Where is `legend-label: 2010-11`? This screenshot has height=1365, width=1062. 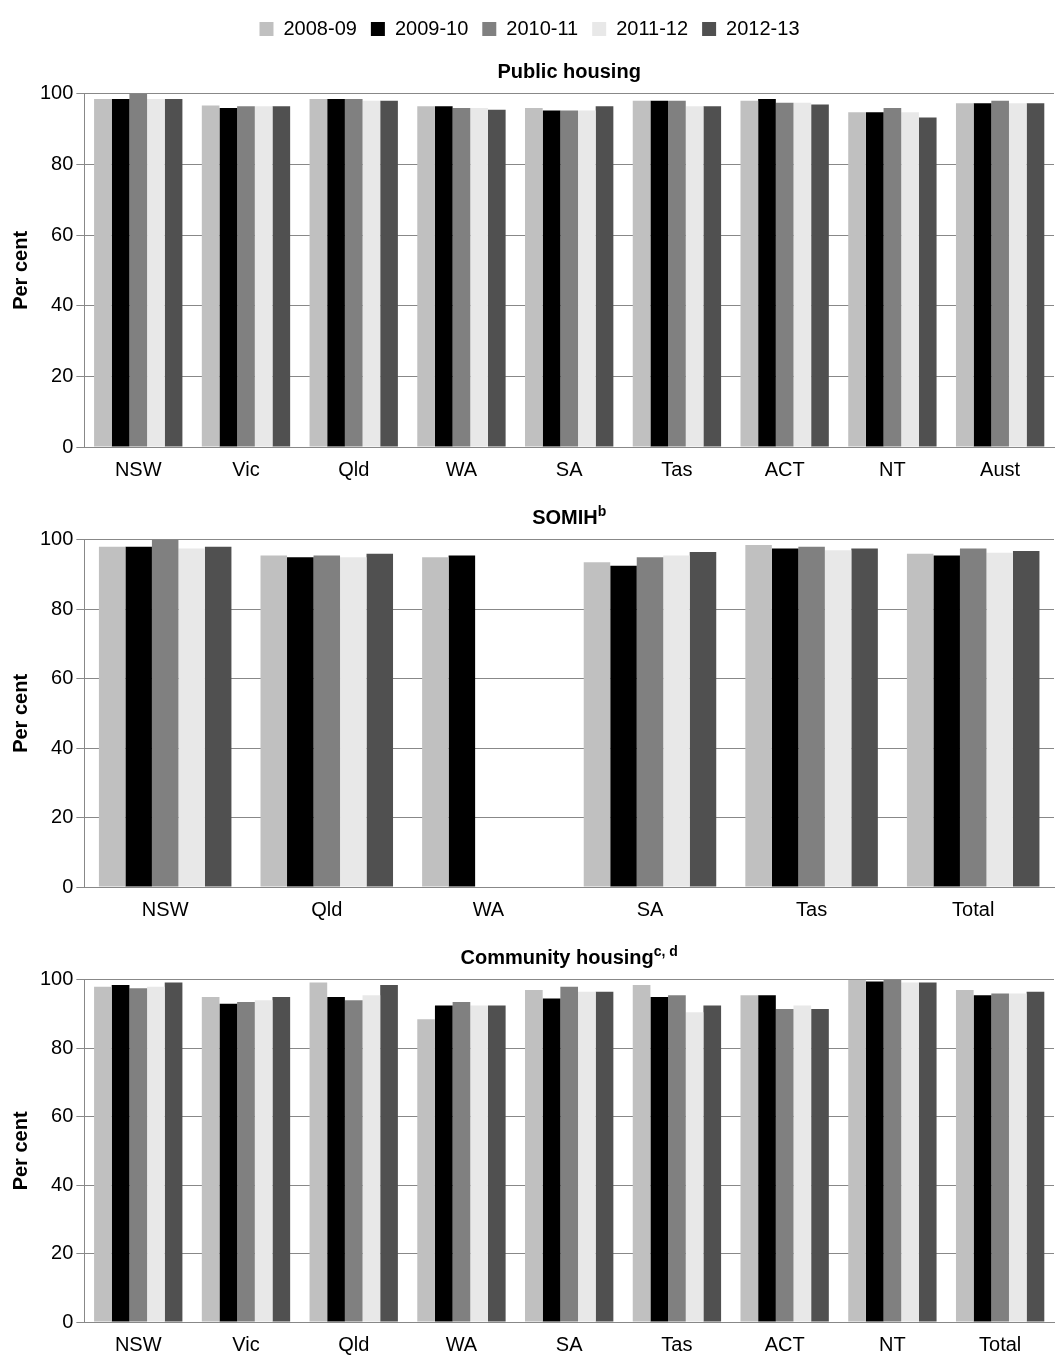
legend-label: 2010-11 is located at coordinates (542, 27).